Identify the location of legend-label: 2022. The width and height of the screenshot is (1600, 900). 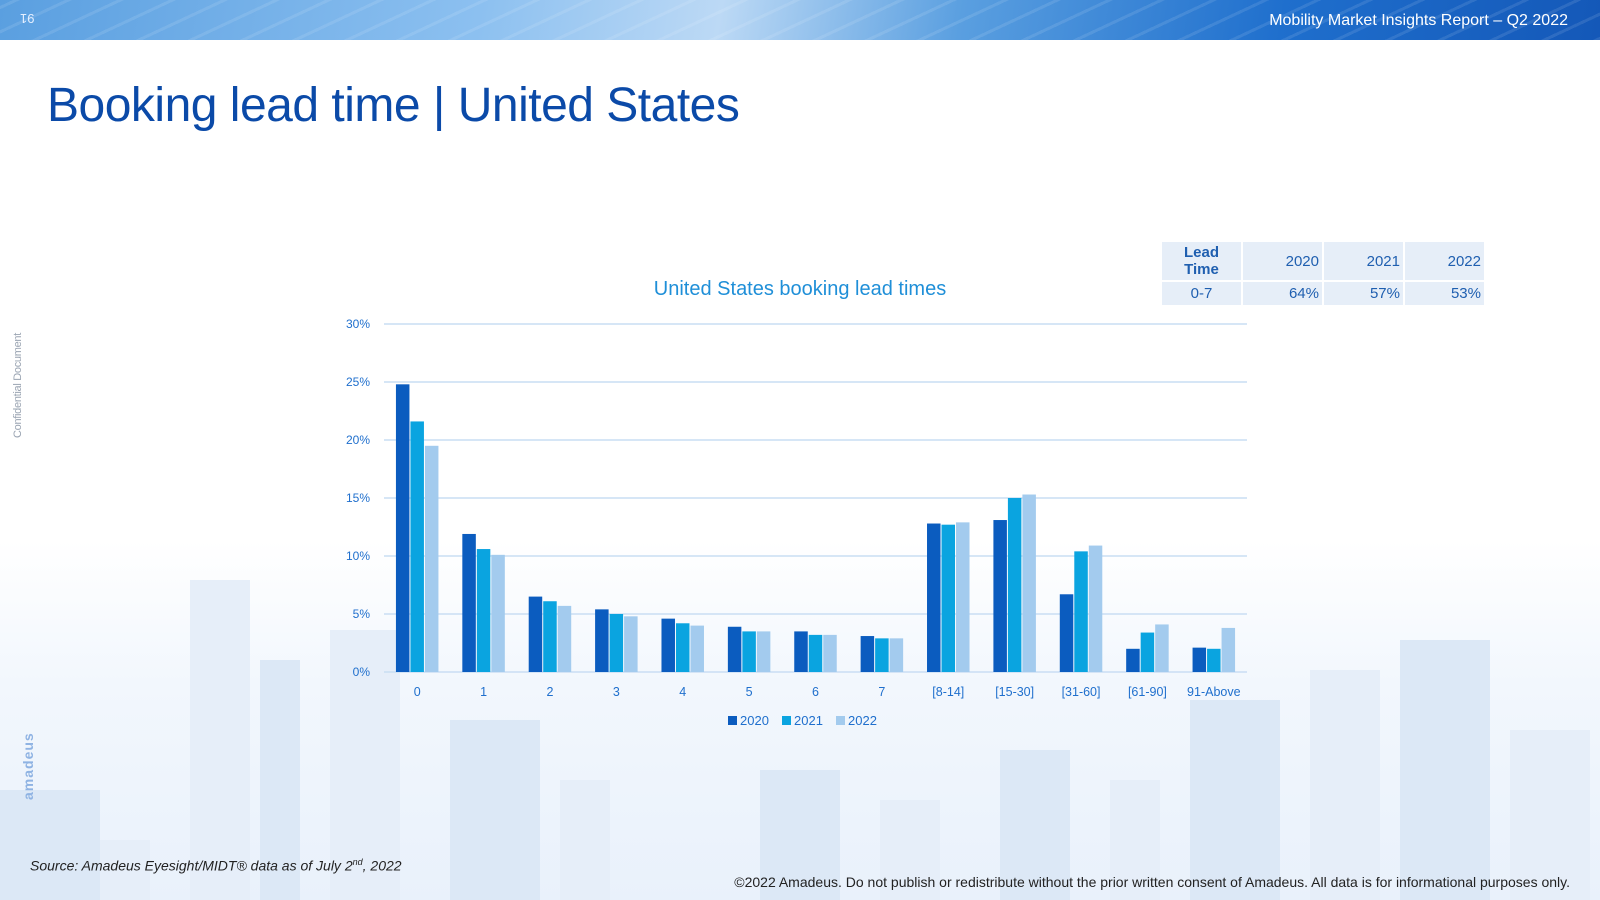
(862, 720).